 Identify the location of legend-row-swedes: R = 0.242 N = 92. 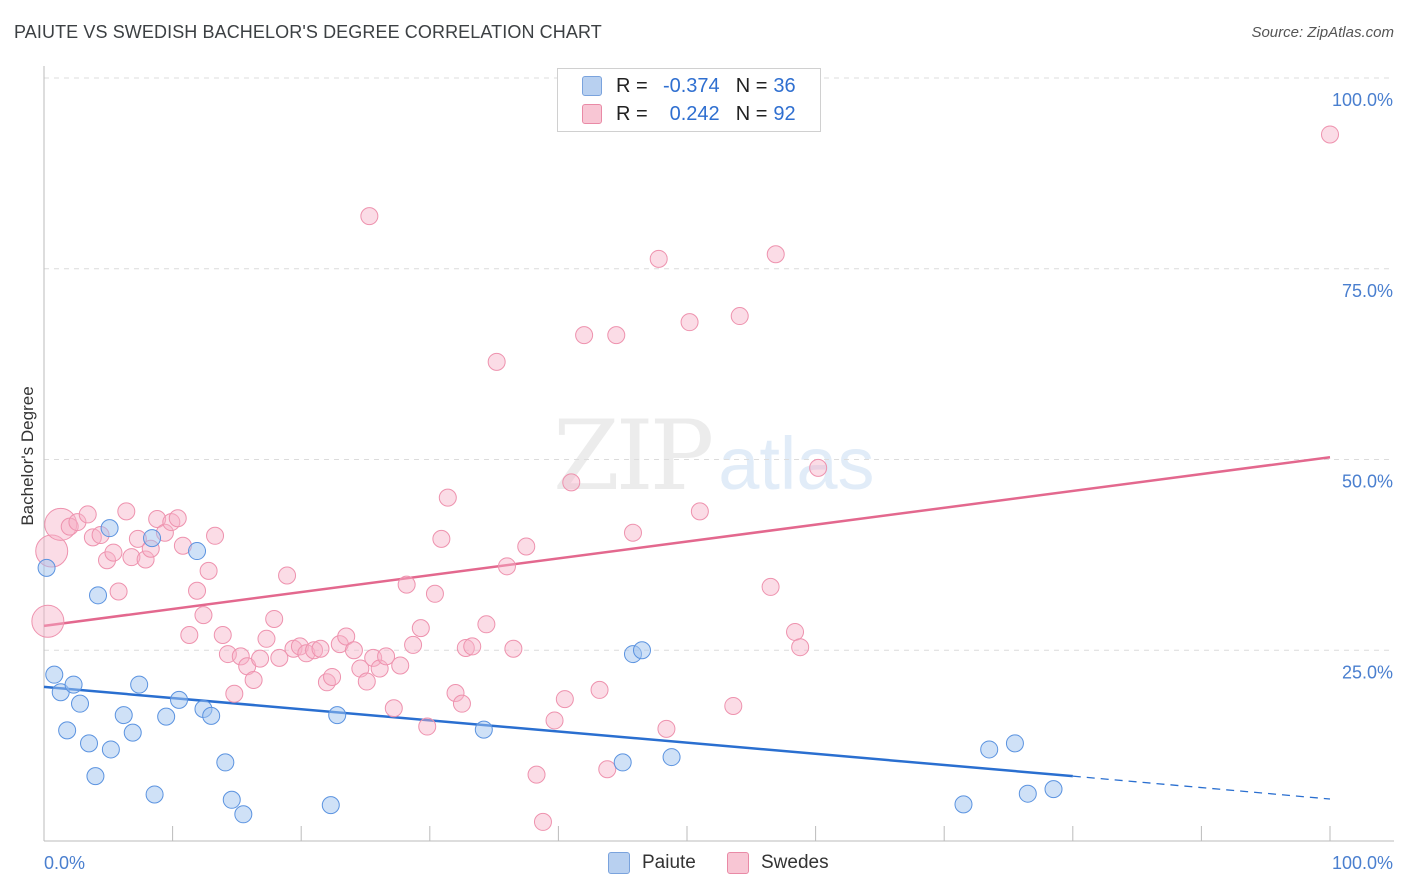
(689, 114).